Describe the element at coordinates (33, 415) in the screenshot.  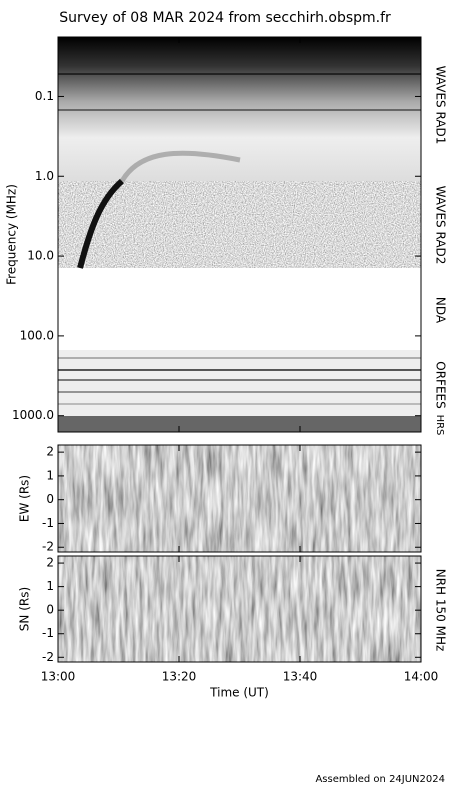
I see `y-tick-label: 1000.0` at that location.